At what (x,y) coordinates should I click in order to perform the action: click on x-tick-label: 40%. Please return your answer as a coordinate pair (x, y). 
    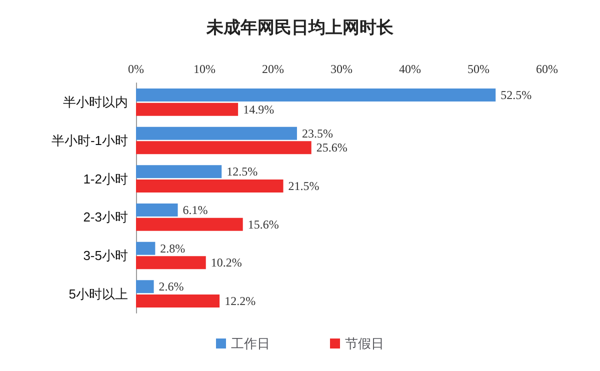
    Looking at the image, I should click on (410, 69).